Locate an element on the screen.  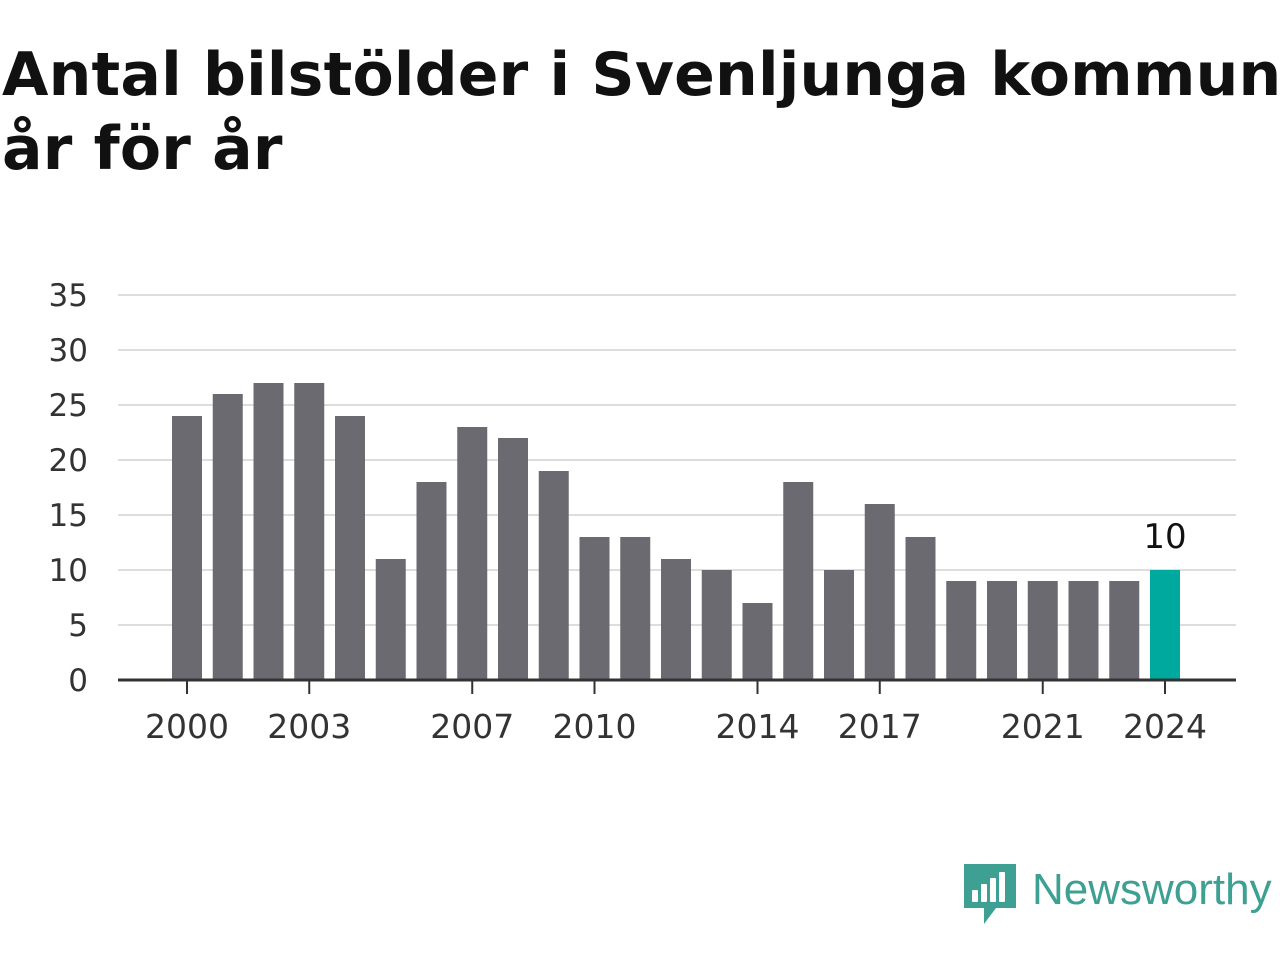
newsworthy-logo-icon is located at coordinates (990, 894).